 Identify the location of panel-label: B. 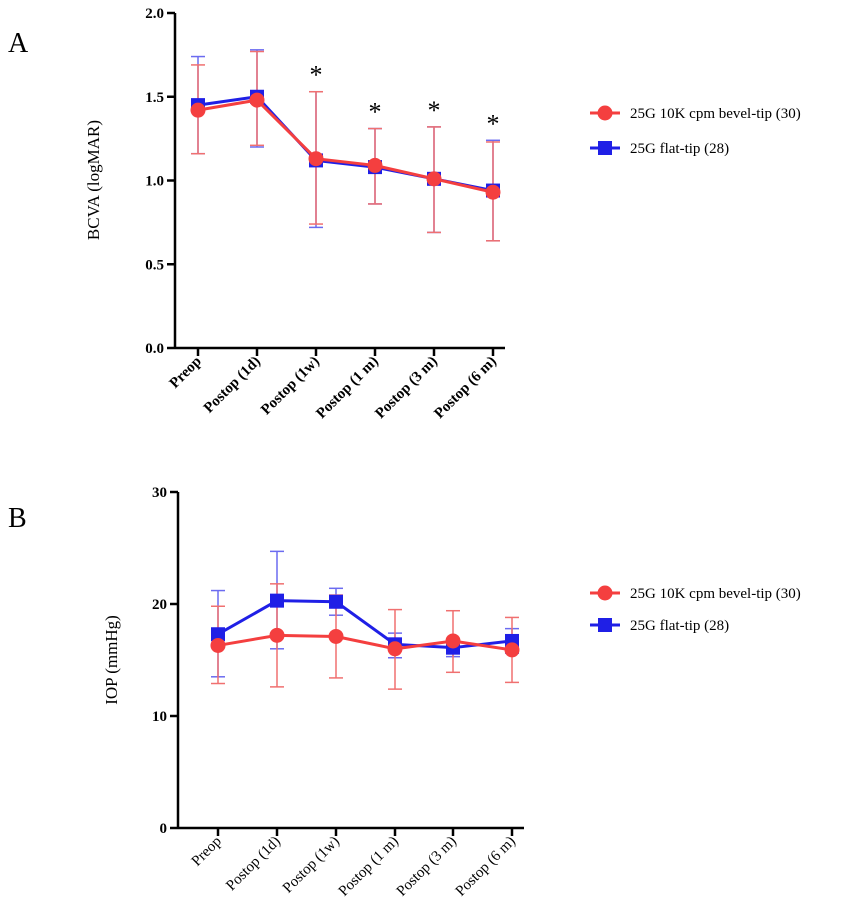
(17, 518).